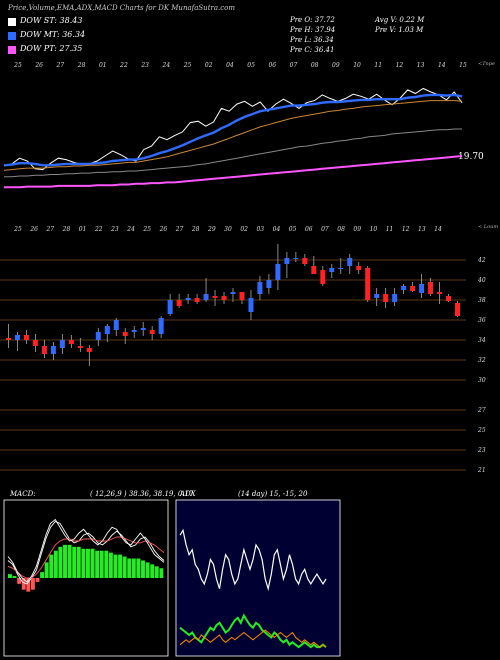 This screenshot has width=500, height=660. What do you see at coordinates (17, 65) in the screenshot?
I see `ema-date-label: 25` at bounding box center [17, 65].